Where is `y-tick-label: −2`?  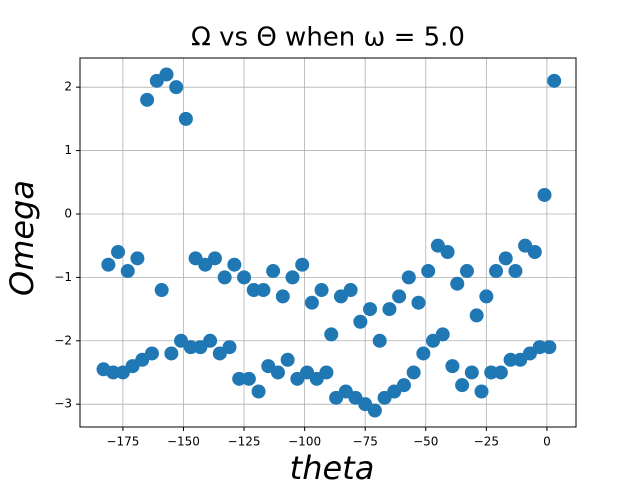
y-tick-label: −2 is located at coordinates (63, 340).